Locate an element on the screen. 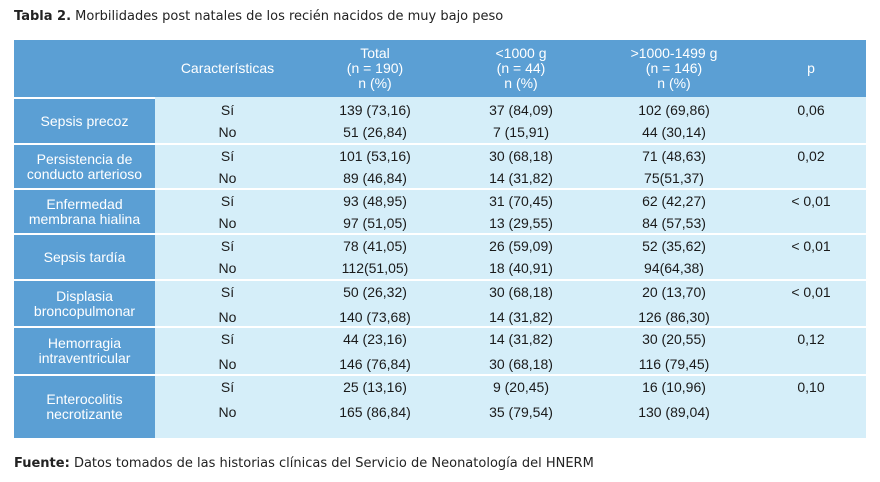  header-lt1000-line3: n (%) is located at coordinates (521, 83).